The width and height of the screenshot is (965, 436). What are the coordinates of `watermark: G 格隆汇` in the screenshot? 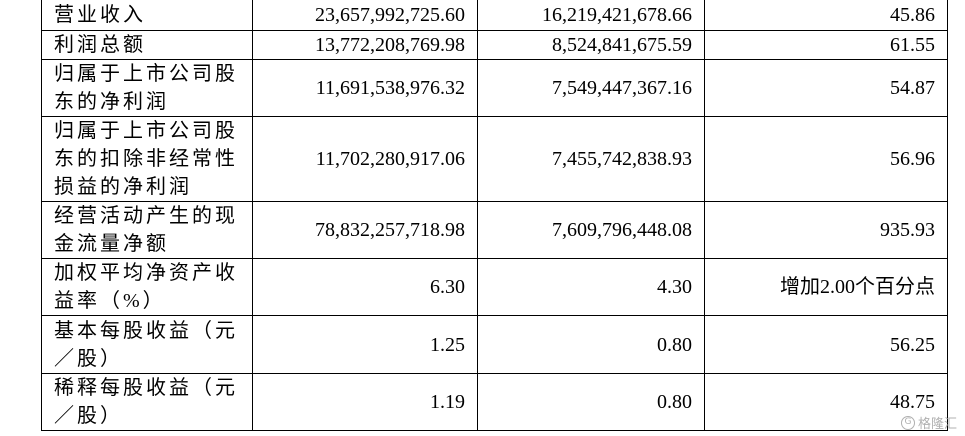 It's located at (928, 422).